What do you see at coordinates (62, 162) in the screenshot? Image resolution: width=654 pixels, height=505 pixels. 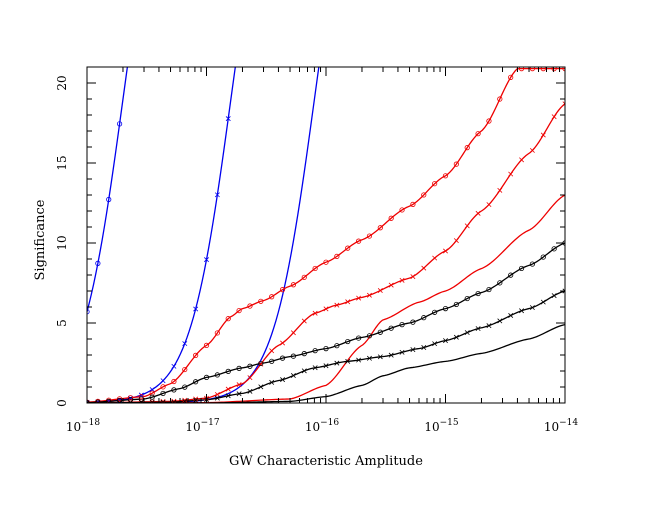 I see `y-tick-label: 15` at bounding box center [62, 162].